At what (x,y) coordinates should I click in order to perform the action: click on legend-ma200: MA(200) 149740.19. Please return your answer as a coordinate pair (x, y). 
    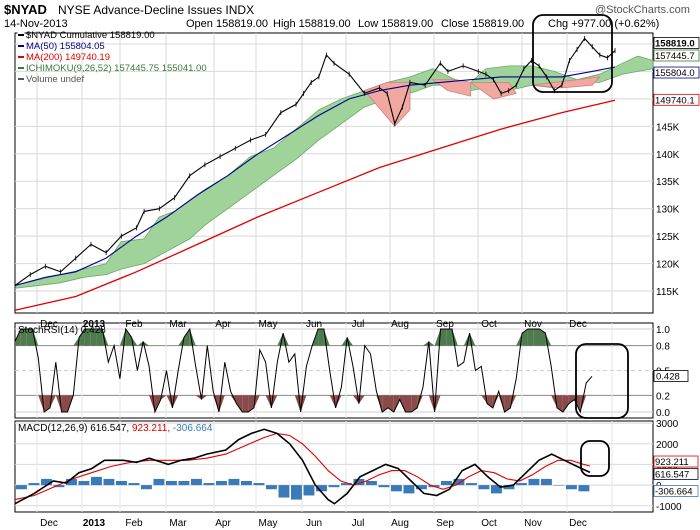
    Looking at the image, I should click on (68, 57).